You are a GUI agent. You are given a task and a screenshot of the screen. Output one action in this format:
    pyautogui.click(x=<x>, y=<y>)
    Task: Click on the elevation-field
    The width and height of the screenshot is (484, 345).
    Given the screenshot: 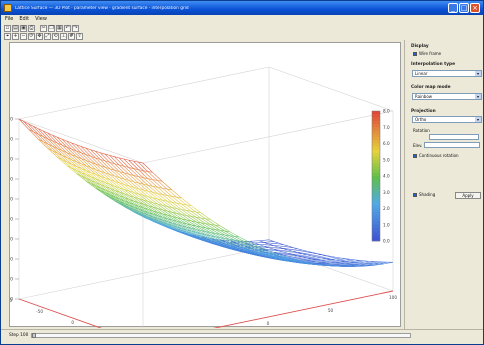 What is the action you would take?
    pyautogui.click(x=452, y=145)
    